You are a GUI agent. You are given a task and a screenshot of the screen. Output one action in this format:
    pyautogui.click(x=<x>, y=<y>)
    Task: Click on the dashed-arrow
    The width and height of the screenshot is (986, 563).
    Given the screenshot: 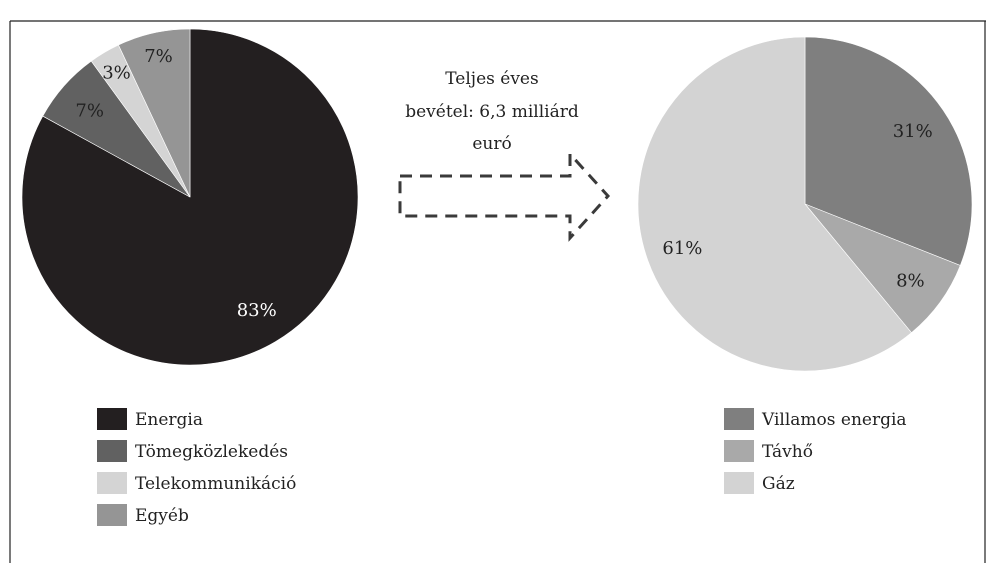 What is the action you would take?
    pyautogui.click(x=504, y=196)
    